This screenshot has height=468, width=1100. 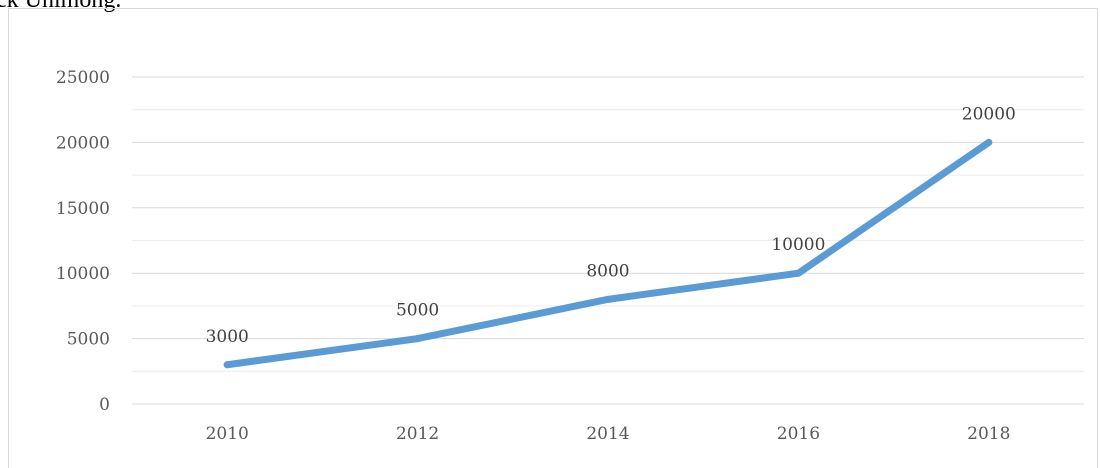 I want to click on x-tick-label: 2014, so click(x=607, y=434).